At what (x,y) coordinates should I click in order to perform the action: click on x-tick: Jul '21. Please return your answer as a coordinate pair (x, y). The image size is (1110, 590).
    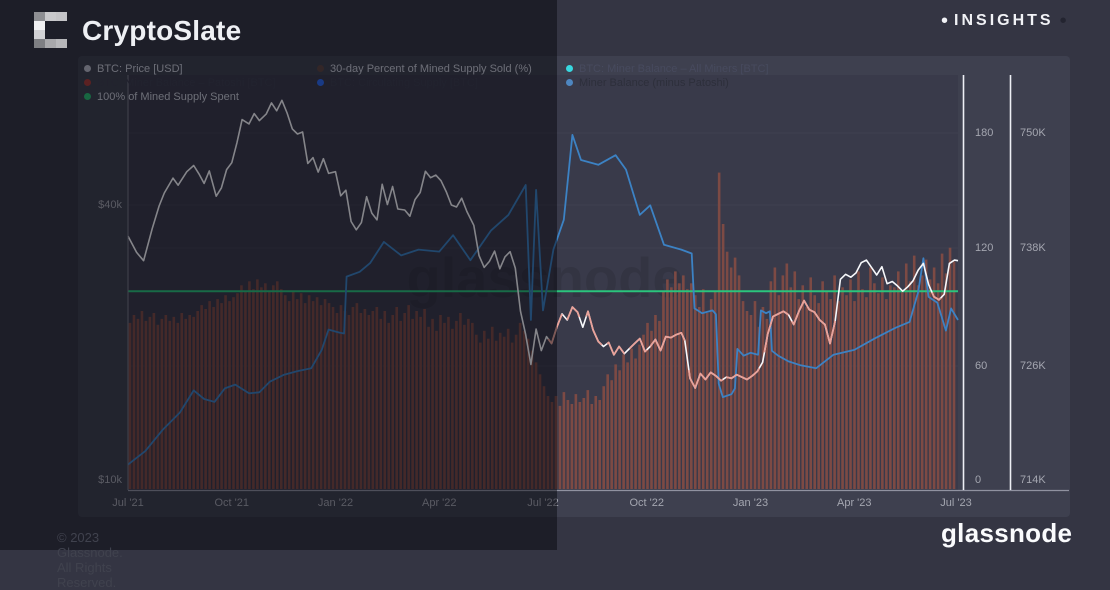
    Looking at the image, I should click on (128, 503).